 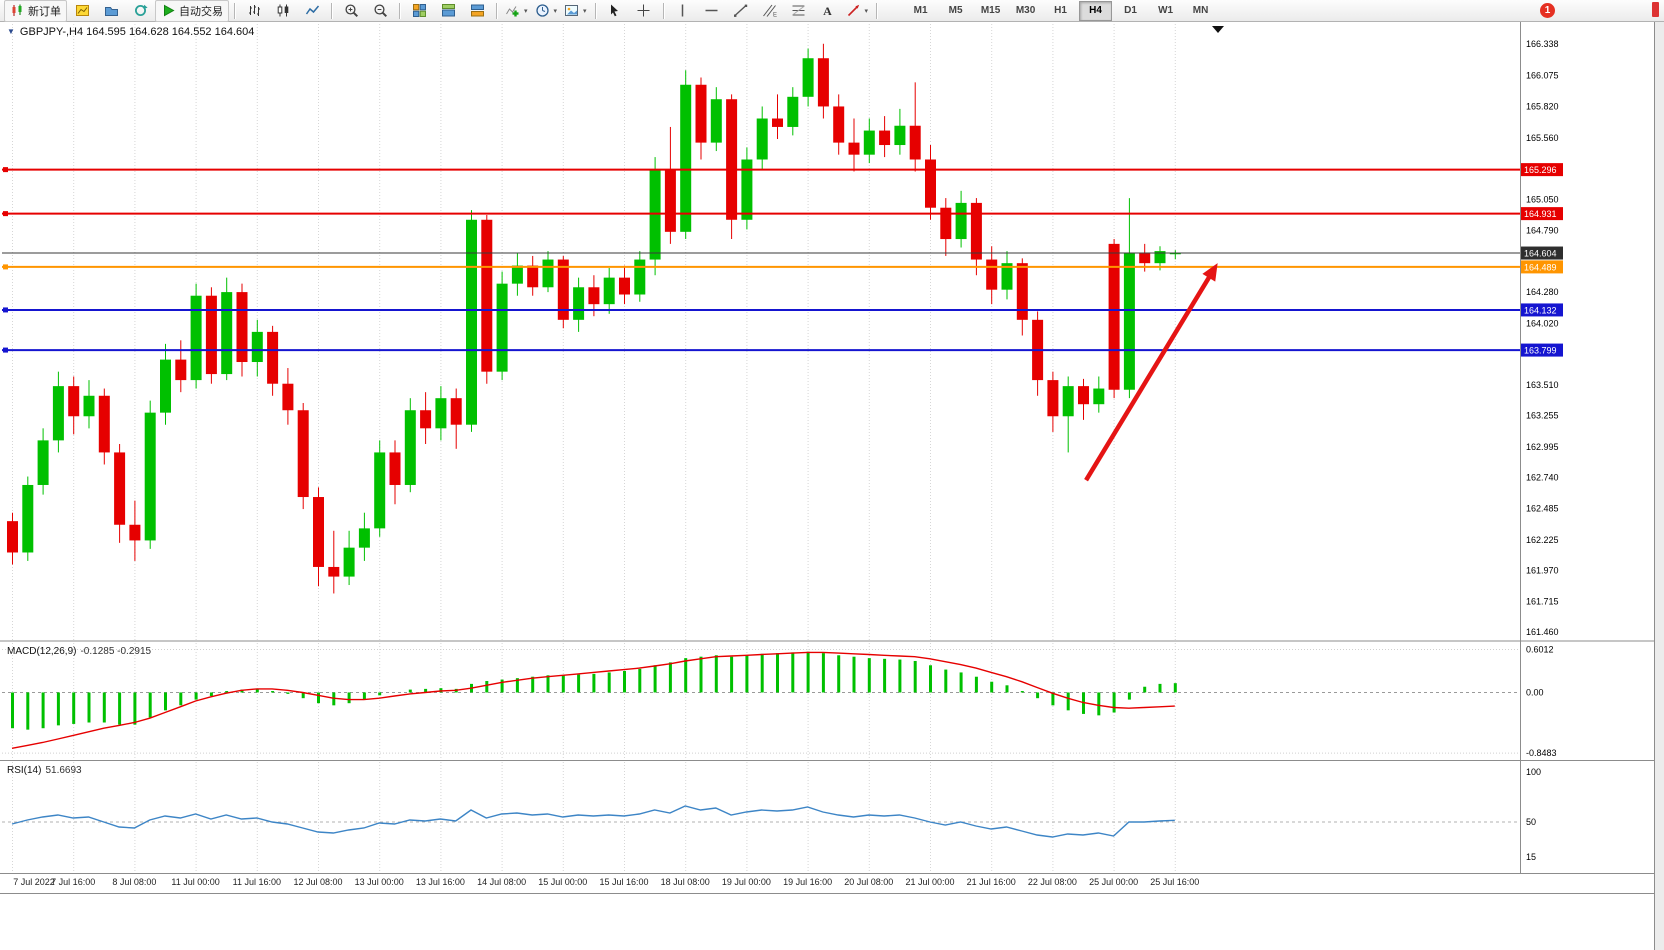 What do you see at coordinates (195, 882) in the screenshot?
I see `svg-text: 11 Jul 00:00` at bounding box center [195, 882].